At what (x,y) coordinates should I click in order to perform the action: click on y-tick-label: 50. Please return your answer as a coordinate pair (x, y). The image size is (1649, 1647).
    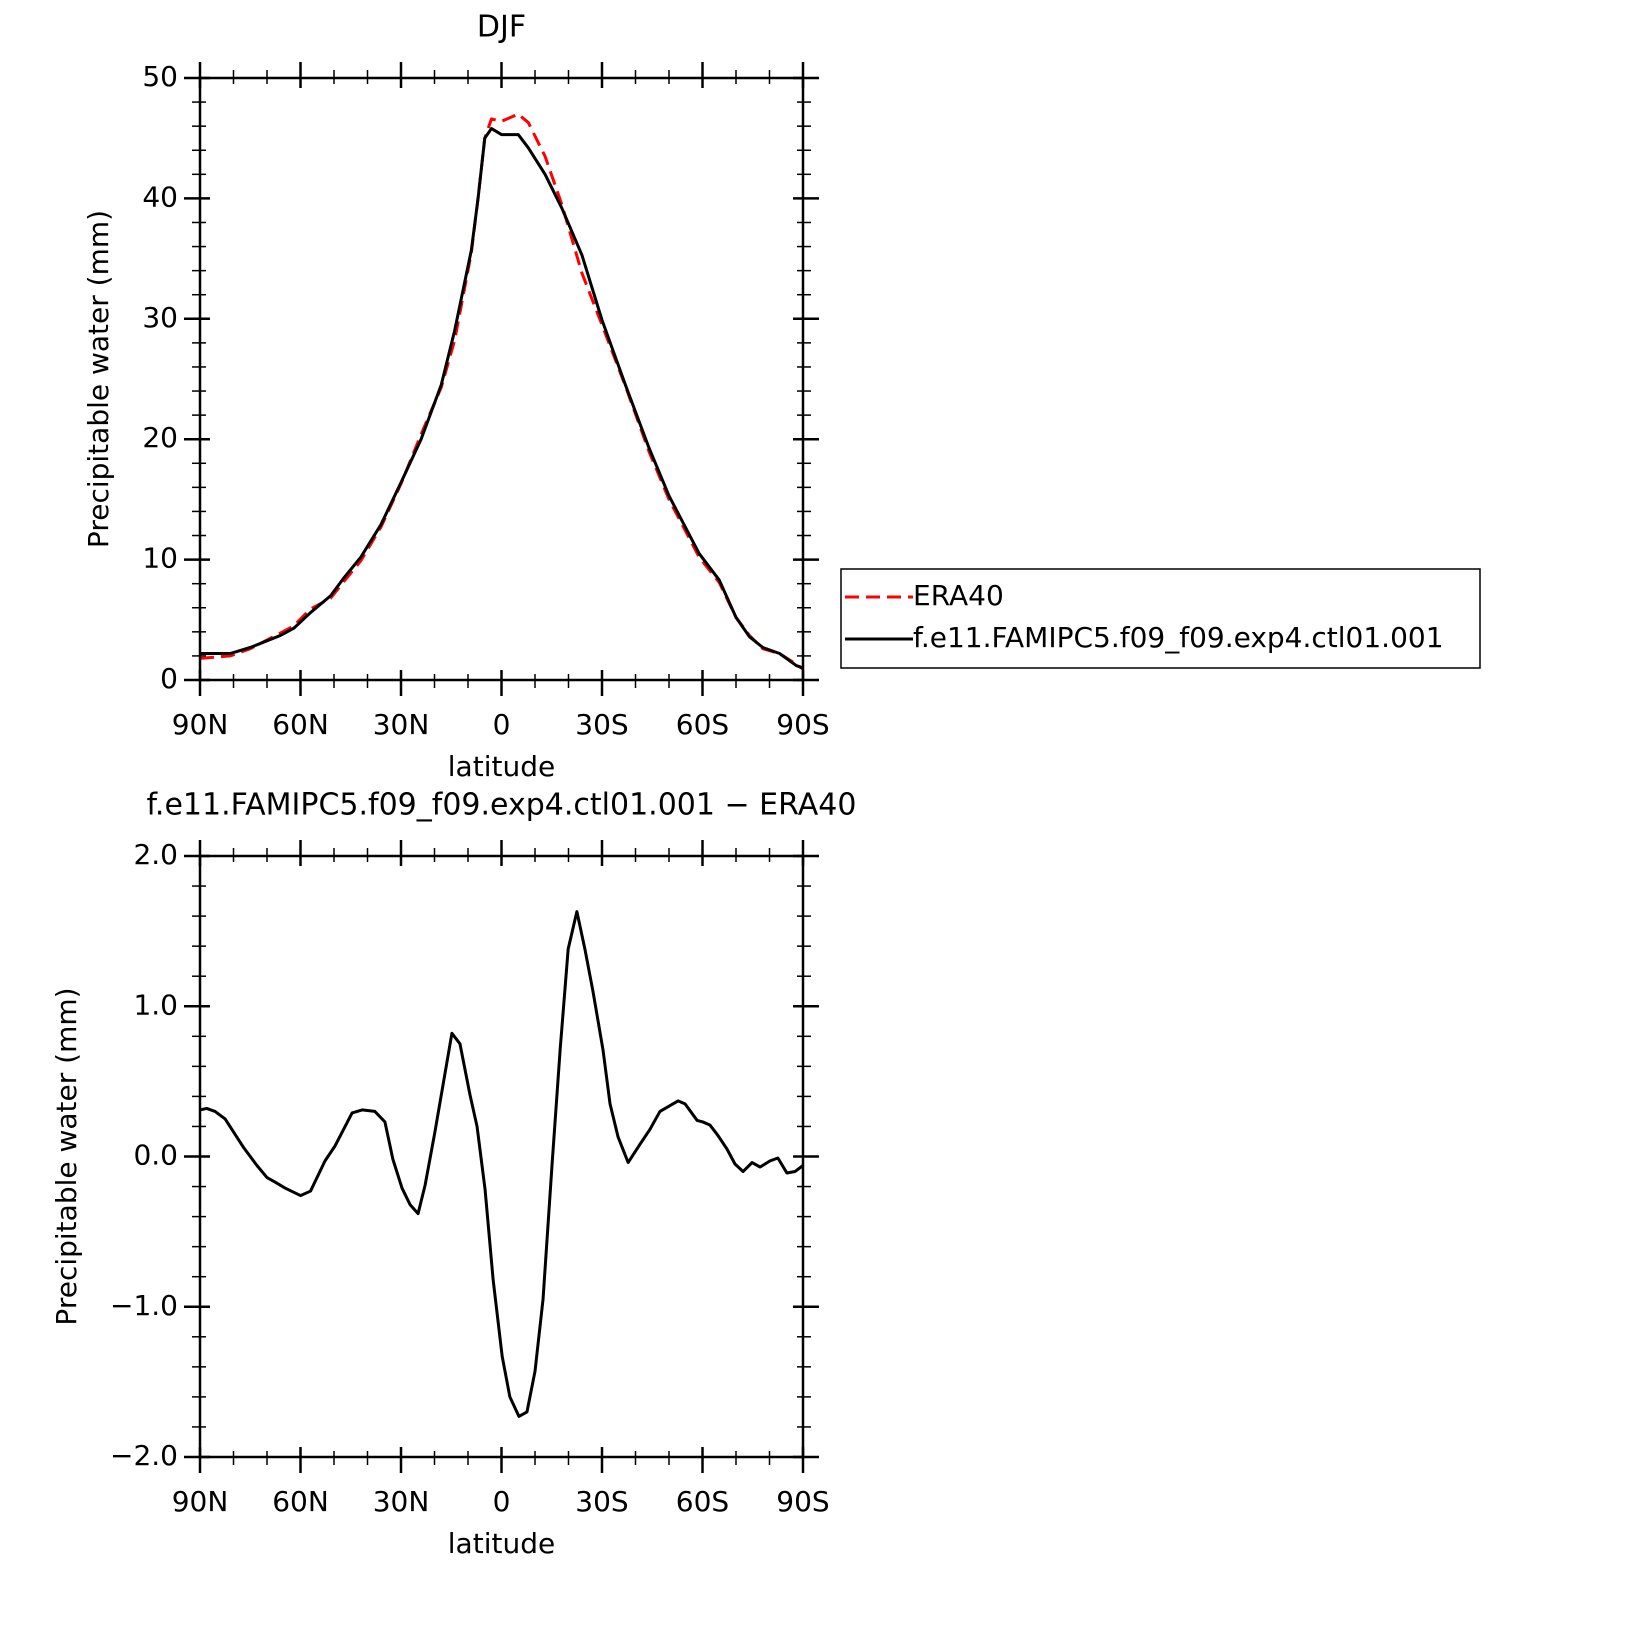
    Looking at the image, I should click on (160, 76).